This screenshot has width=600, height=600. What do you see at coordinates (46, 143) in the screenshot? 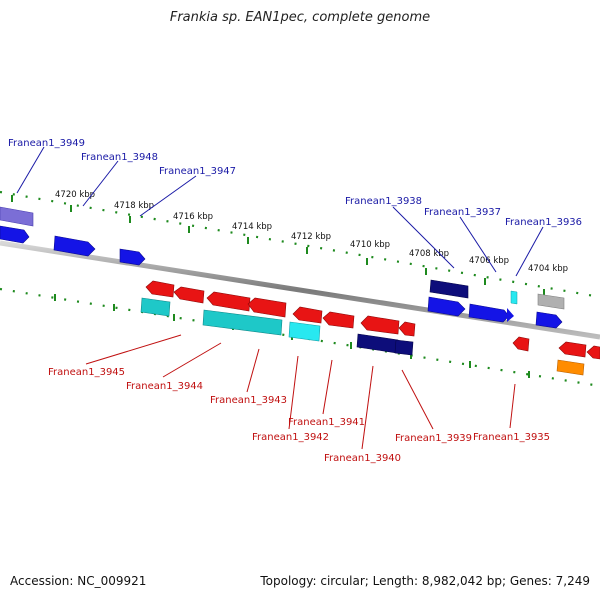
I see `gene-label: Franean1_3949` at bounding box center [46, 143].